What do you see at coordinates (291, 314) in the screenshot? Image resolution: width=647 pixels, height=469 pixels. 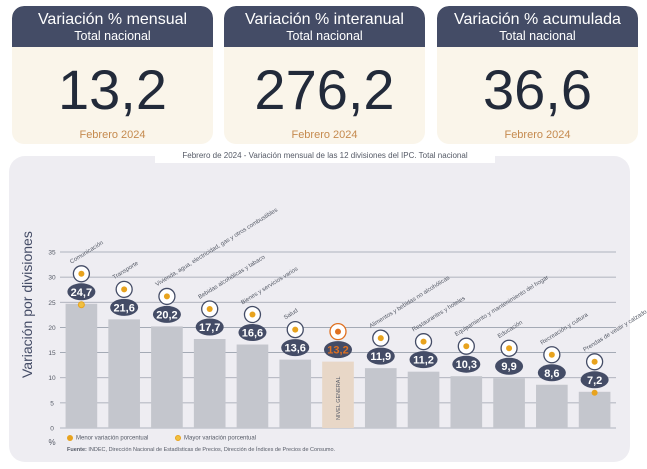 I see `category-label: Salud` at bounding box center [291, 314].